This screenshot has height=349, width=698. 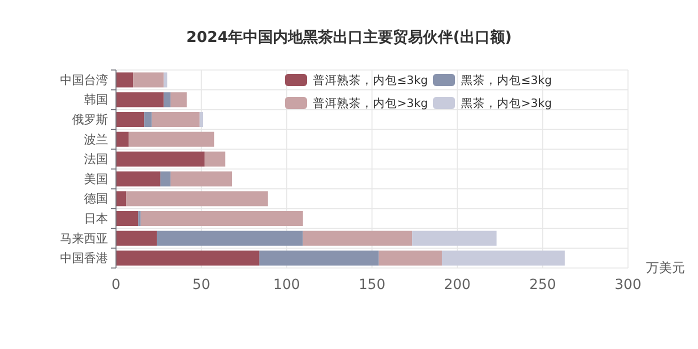 I want to click on y-tick-label: 中国台湾, so click(x=84, y=79).